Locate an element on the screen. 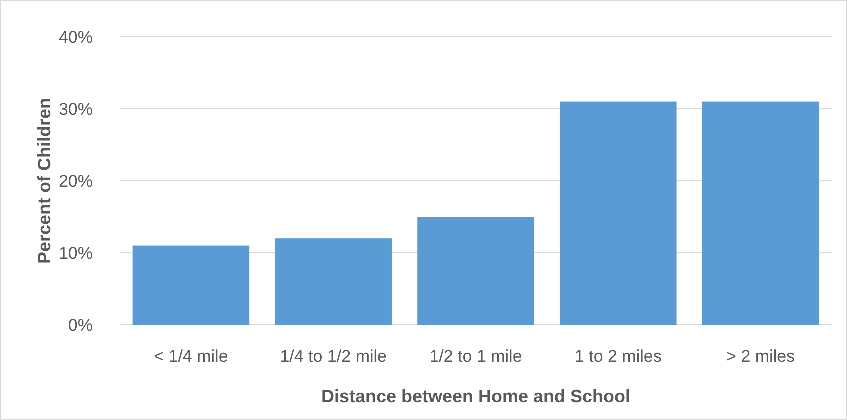  x-tick-label: > 2 miles is located at coordinates (761, 356).